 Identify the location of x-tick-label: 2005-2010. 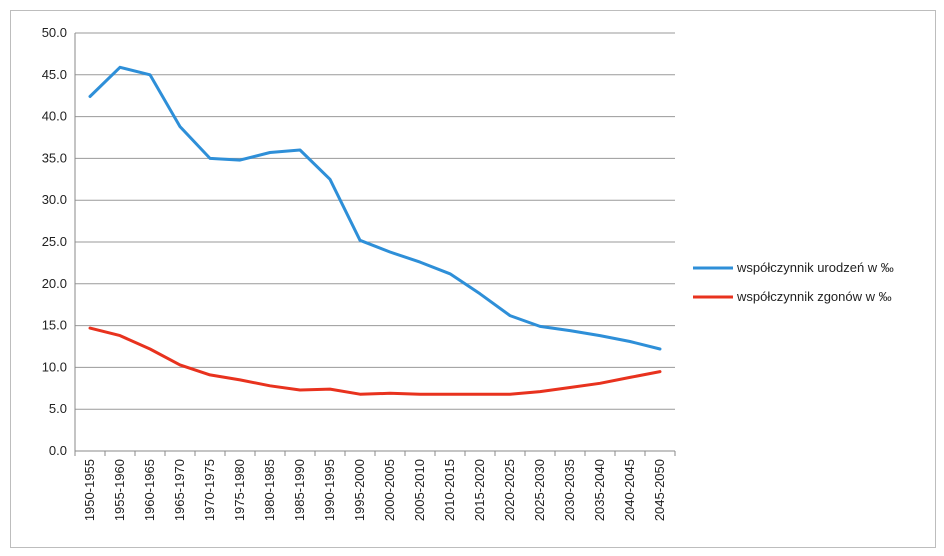
(419, 490).